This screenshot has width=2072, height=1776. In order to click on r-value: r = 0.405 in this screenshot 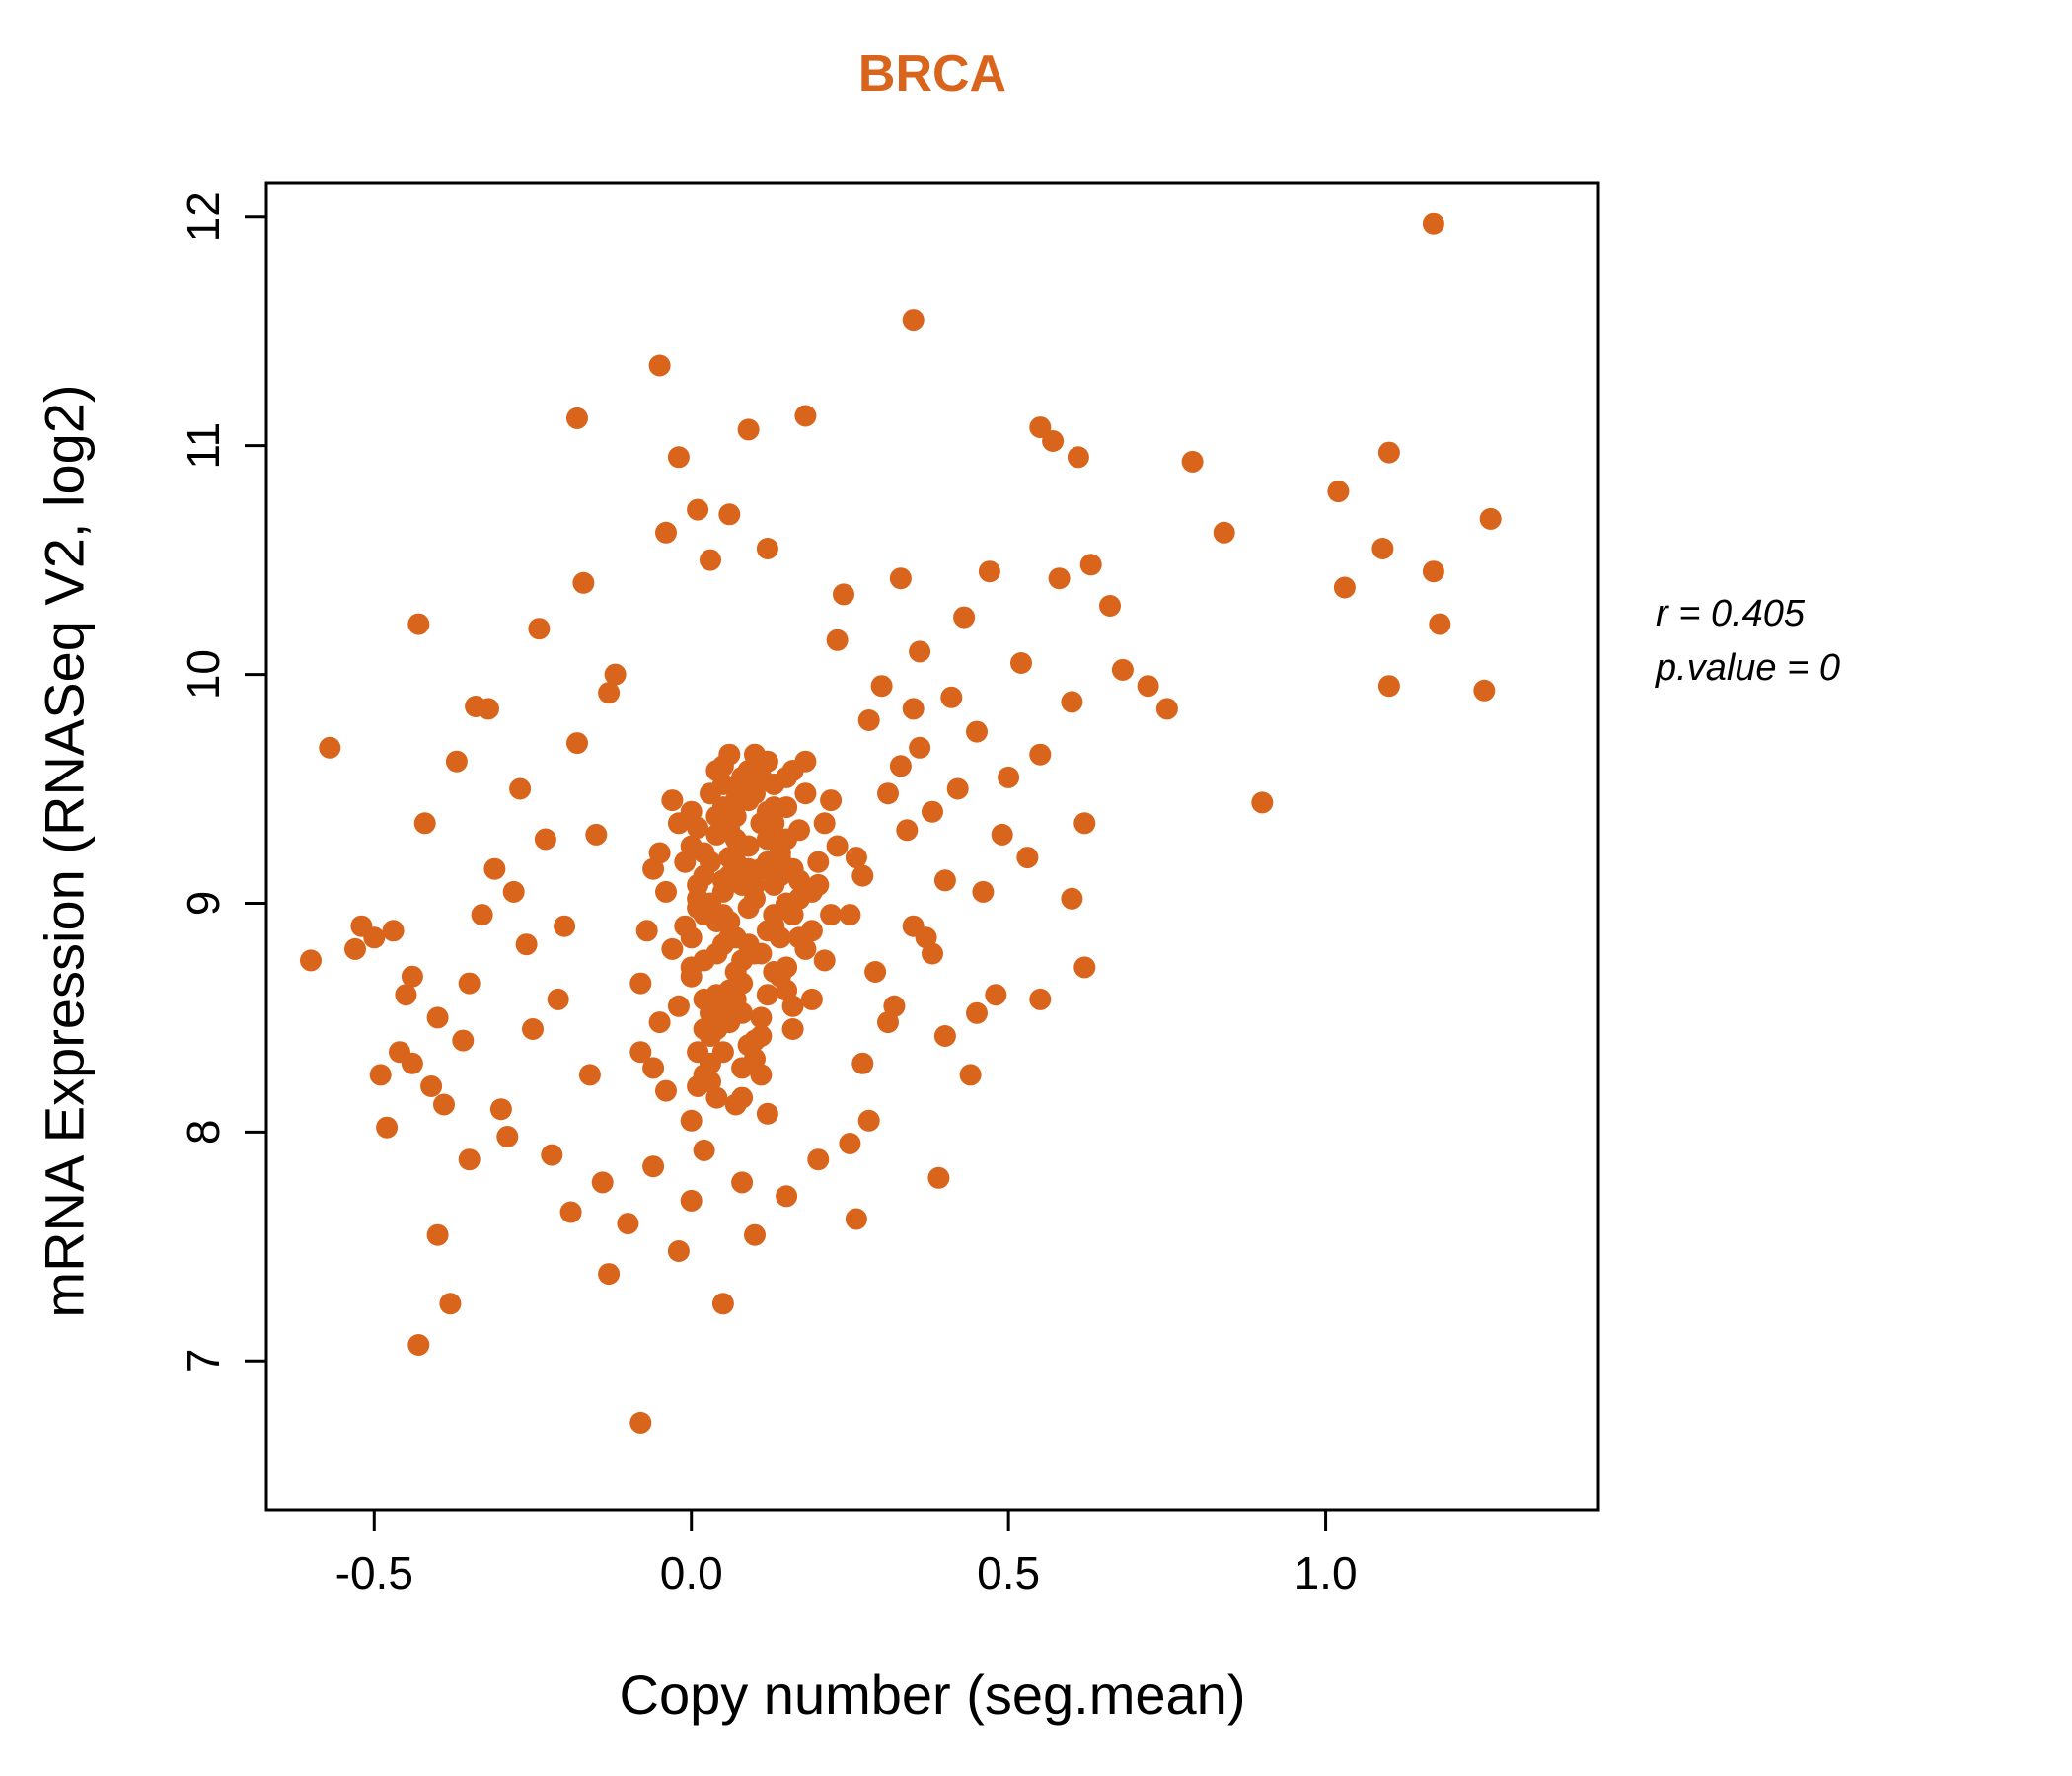, I will do `click(1731, 614)`.